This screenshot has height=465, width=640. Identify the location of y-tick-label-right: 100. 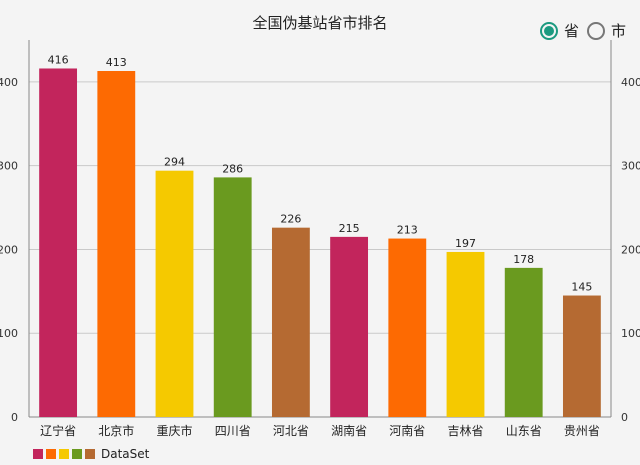
(630, 333).